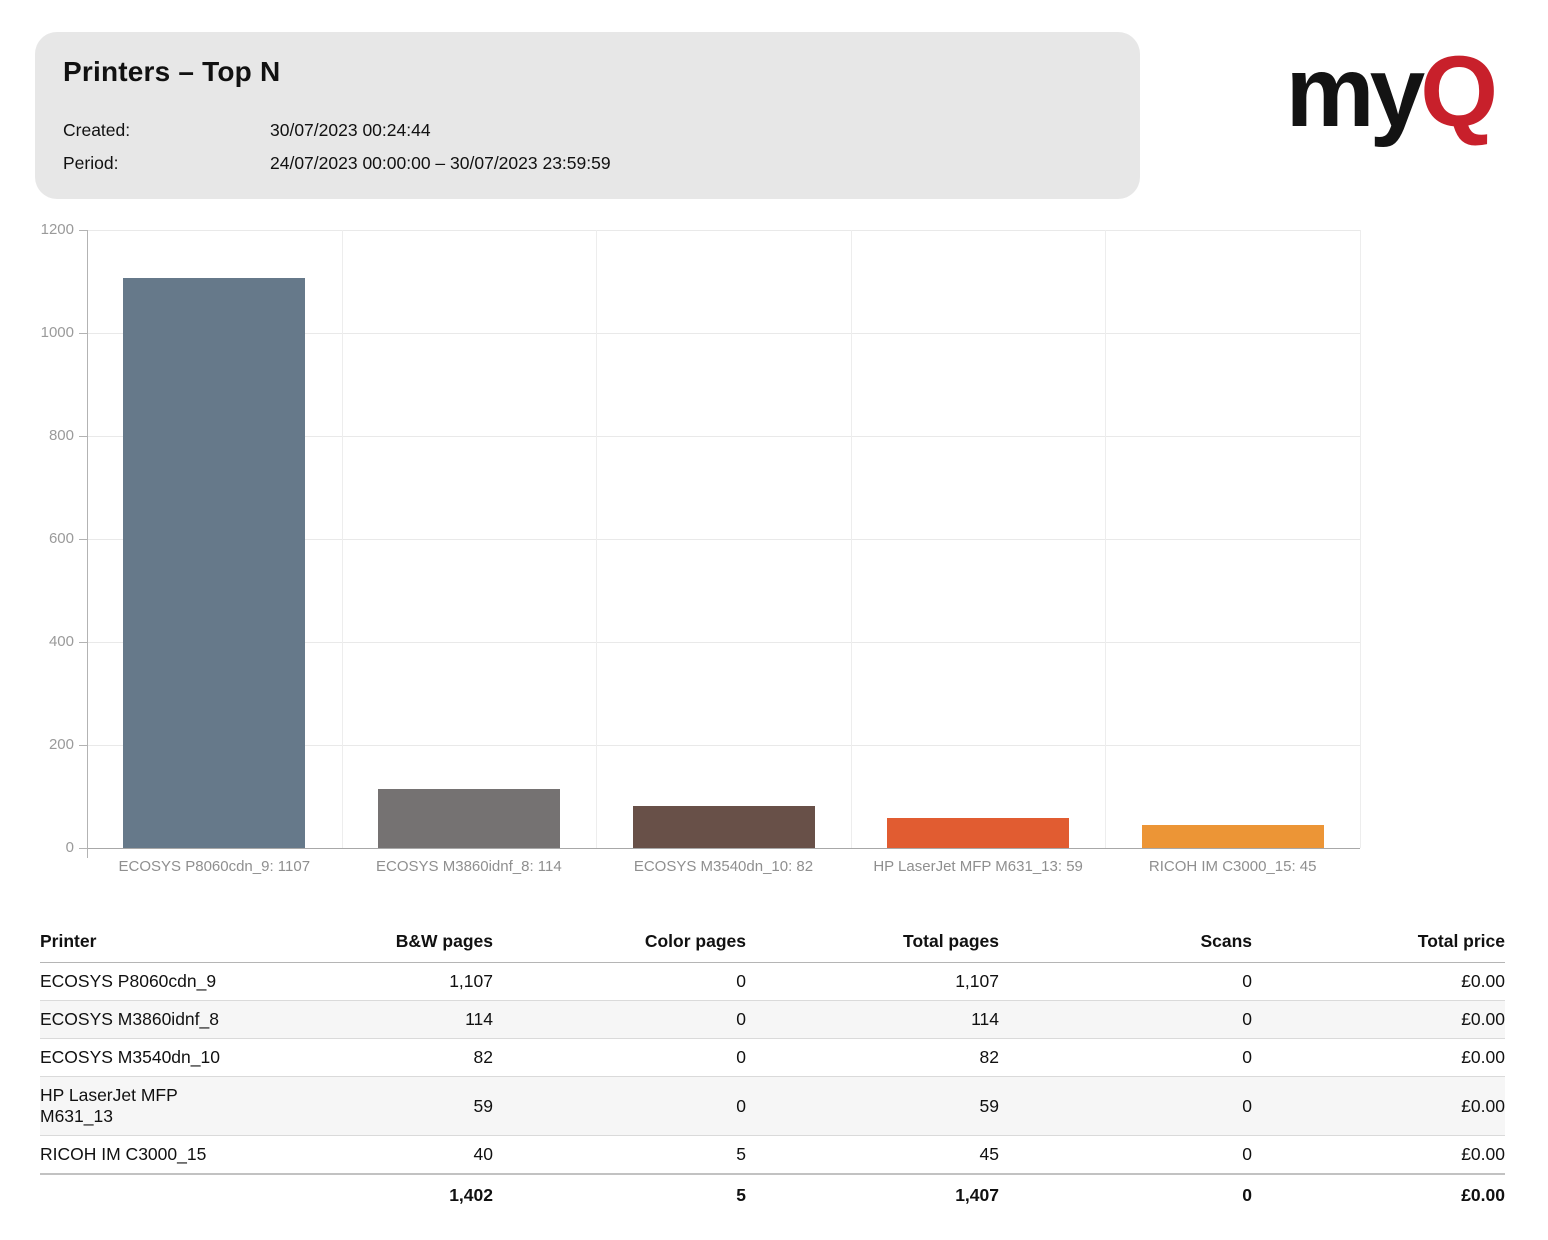 The height and width of the screenshot is (1240, 1548). Describe the element at coordinates (97, 130) in the screenshot. I see `created-label: Created:` at that location.